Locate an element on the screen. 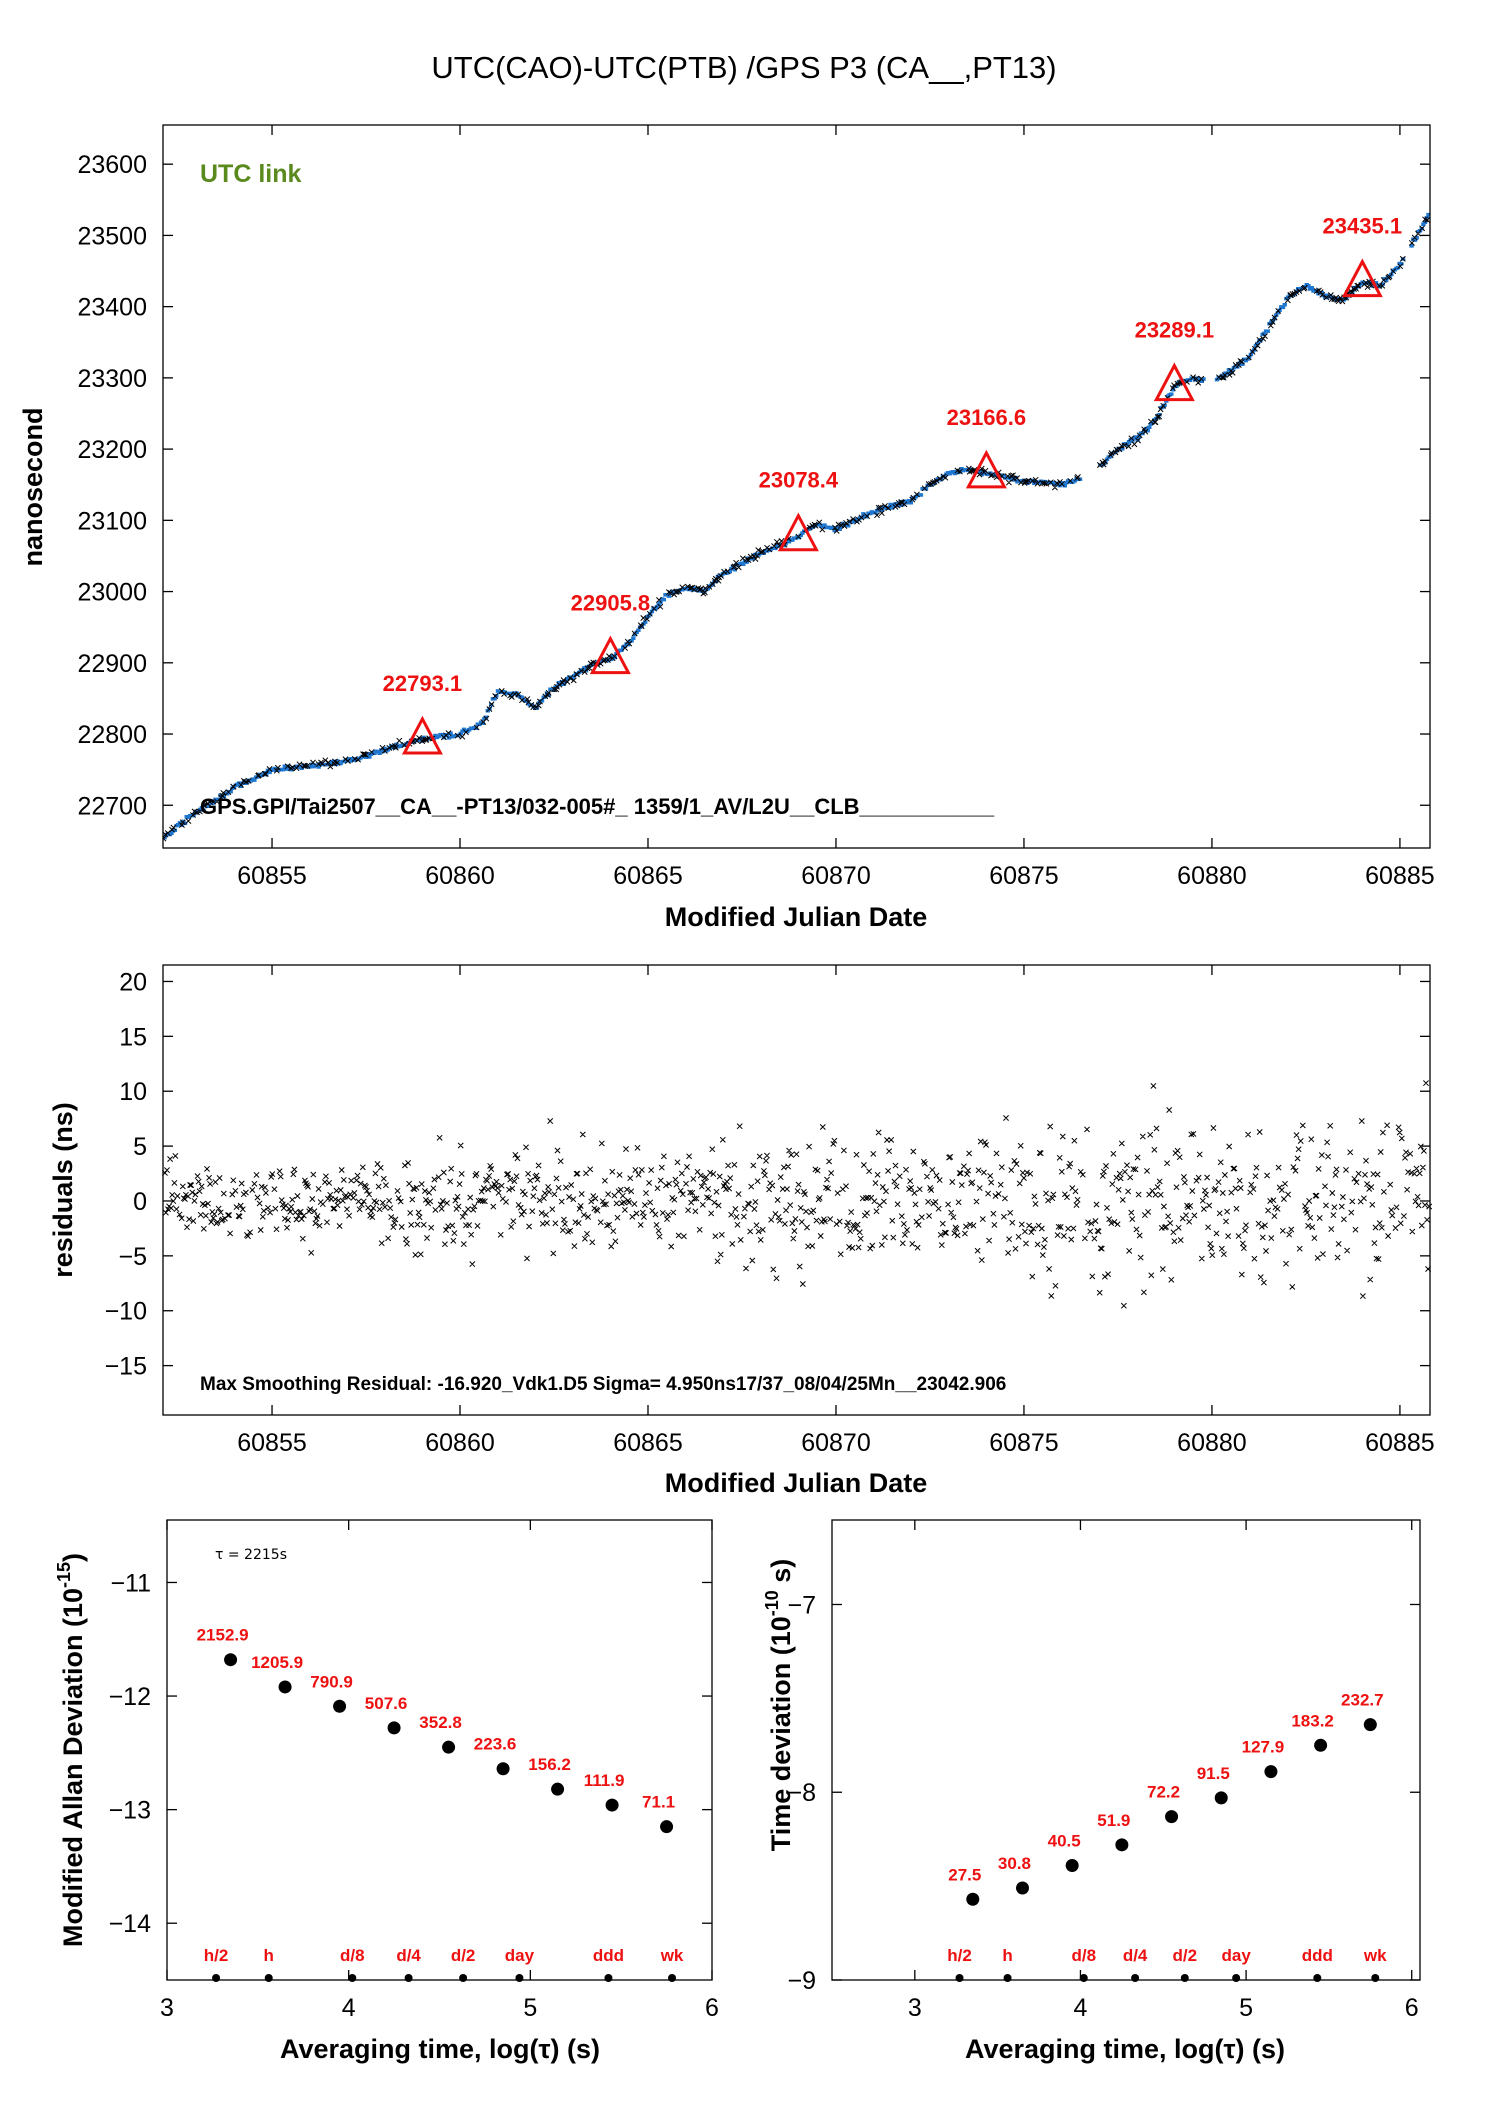 The image size is (1488, 2105). mdev-y-axis-label: Modified Allan Deviation (10-15) is located at coordinates (71, 1750).